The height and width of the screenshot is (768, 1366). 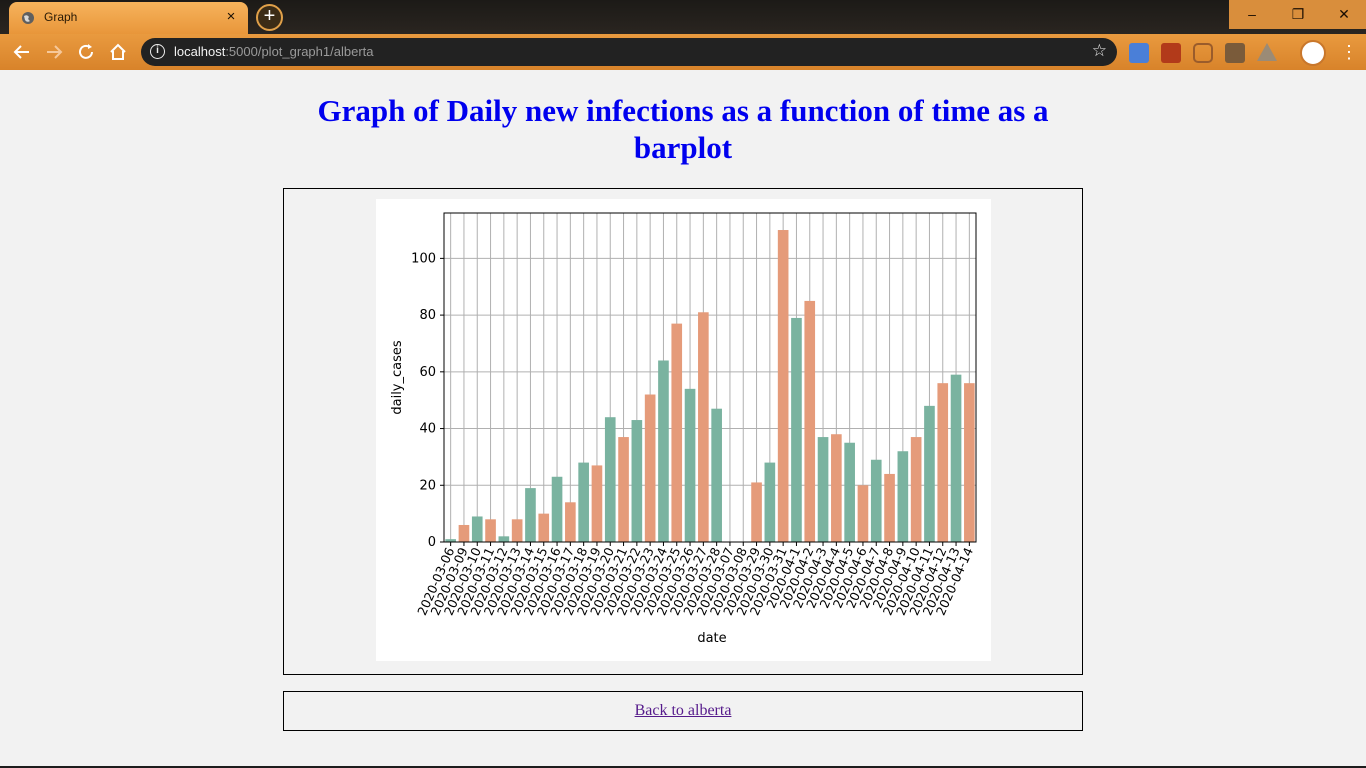 I want to click on back-link-container: Back to alberta, so click(x=683, y=711).